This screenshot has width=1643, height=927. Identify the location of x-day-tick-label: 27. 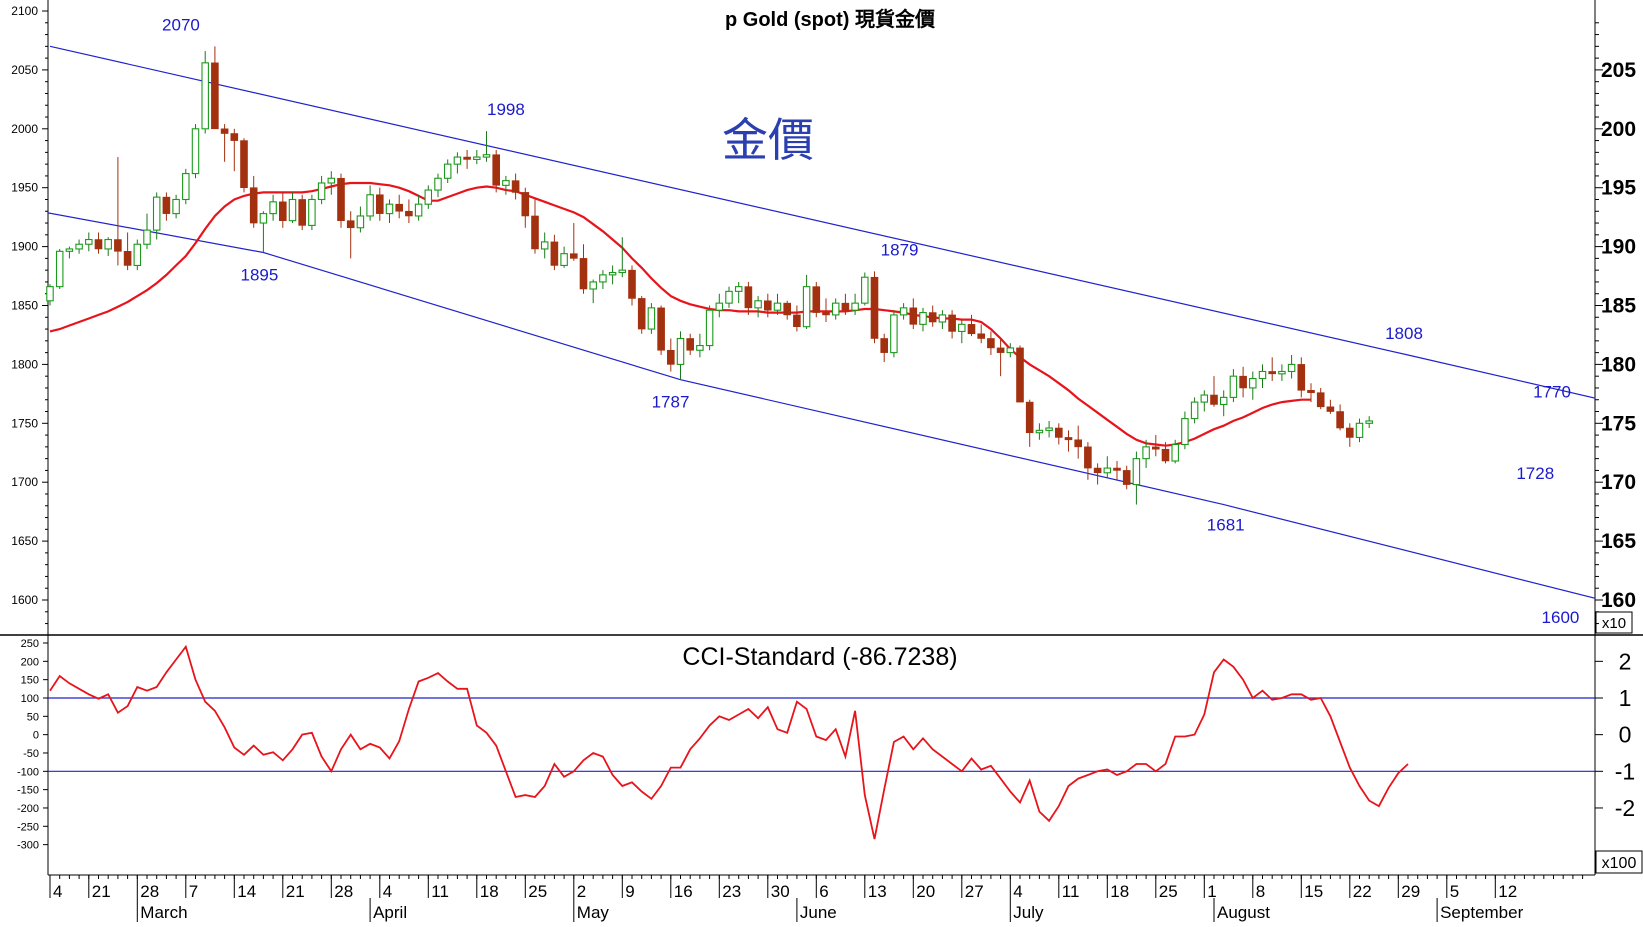
(974, 891).